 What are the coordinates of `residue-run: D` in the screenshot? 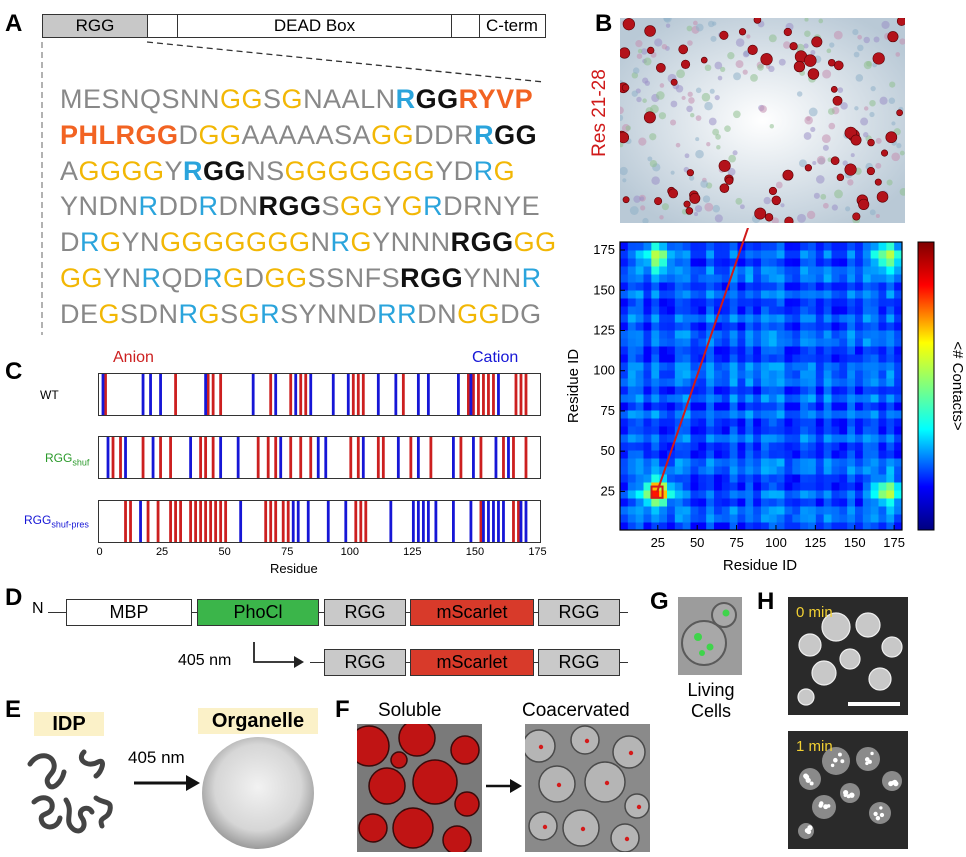 It's located at (70, 242).